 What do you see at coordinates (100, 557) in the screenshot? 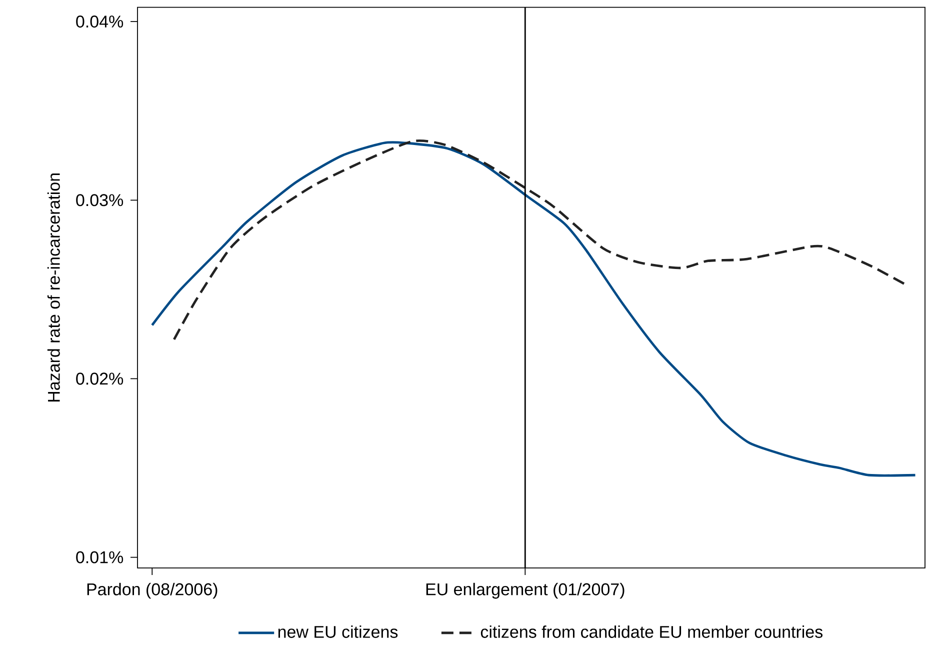
I see `y-tick-label: 0.01%` at bounding box center [100, 557].